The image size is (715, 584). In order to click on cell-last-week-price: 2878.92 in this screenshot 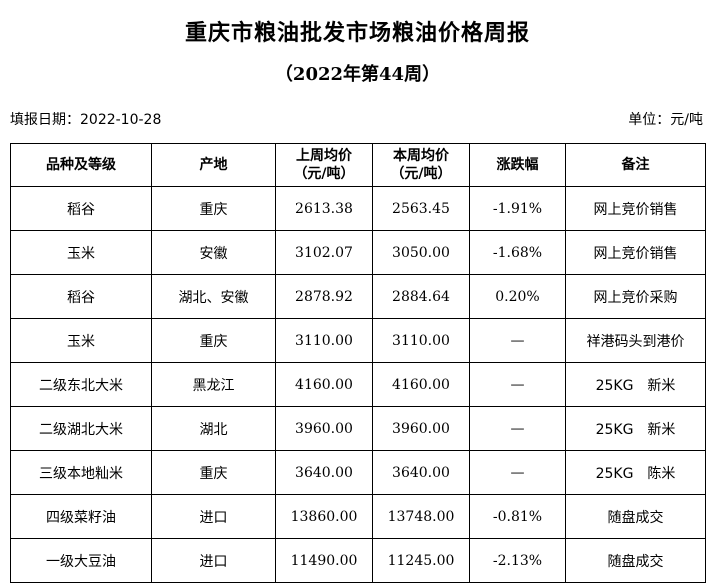, I will do `click(324, 296)`.